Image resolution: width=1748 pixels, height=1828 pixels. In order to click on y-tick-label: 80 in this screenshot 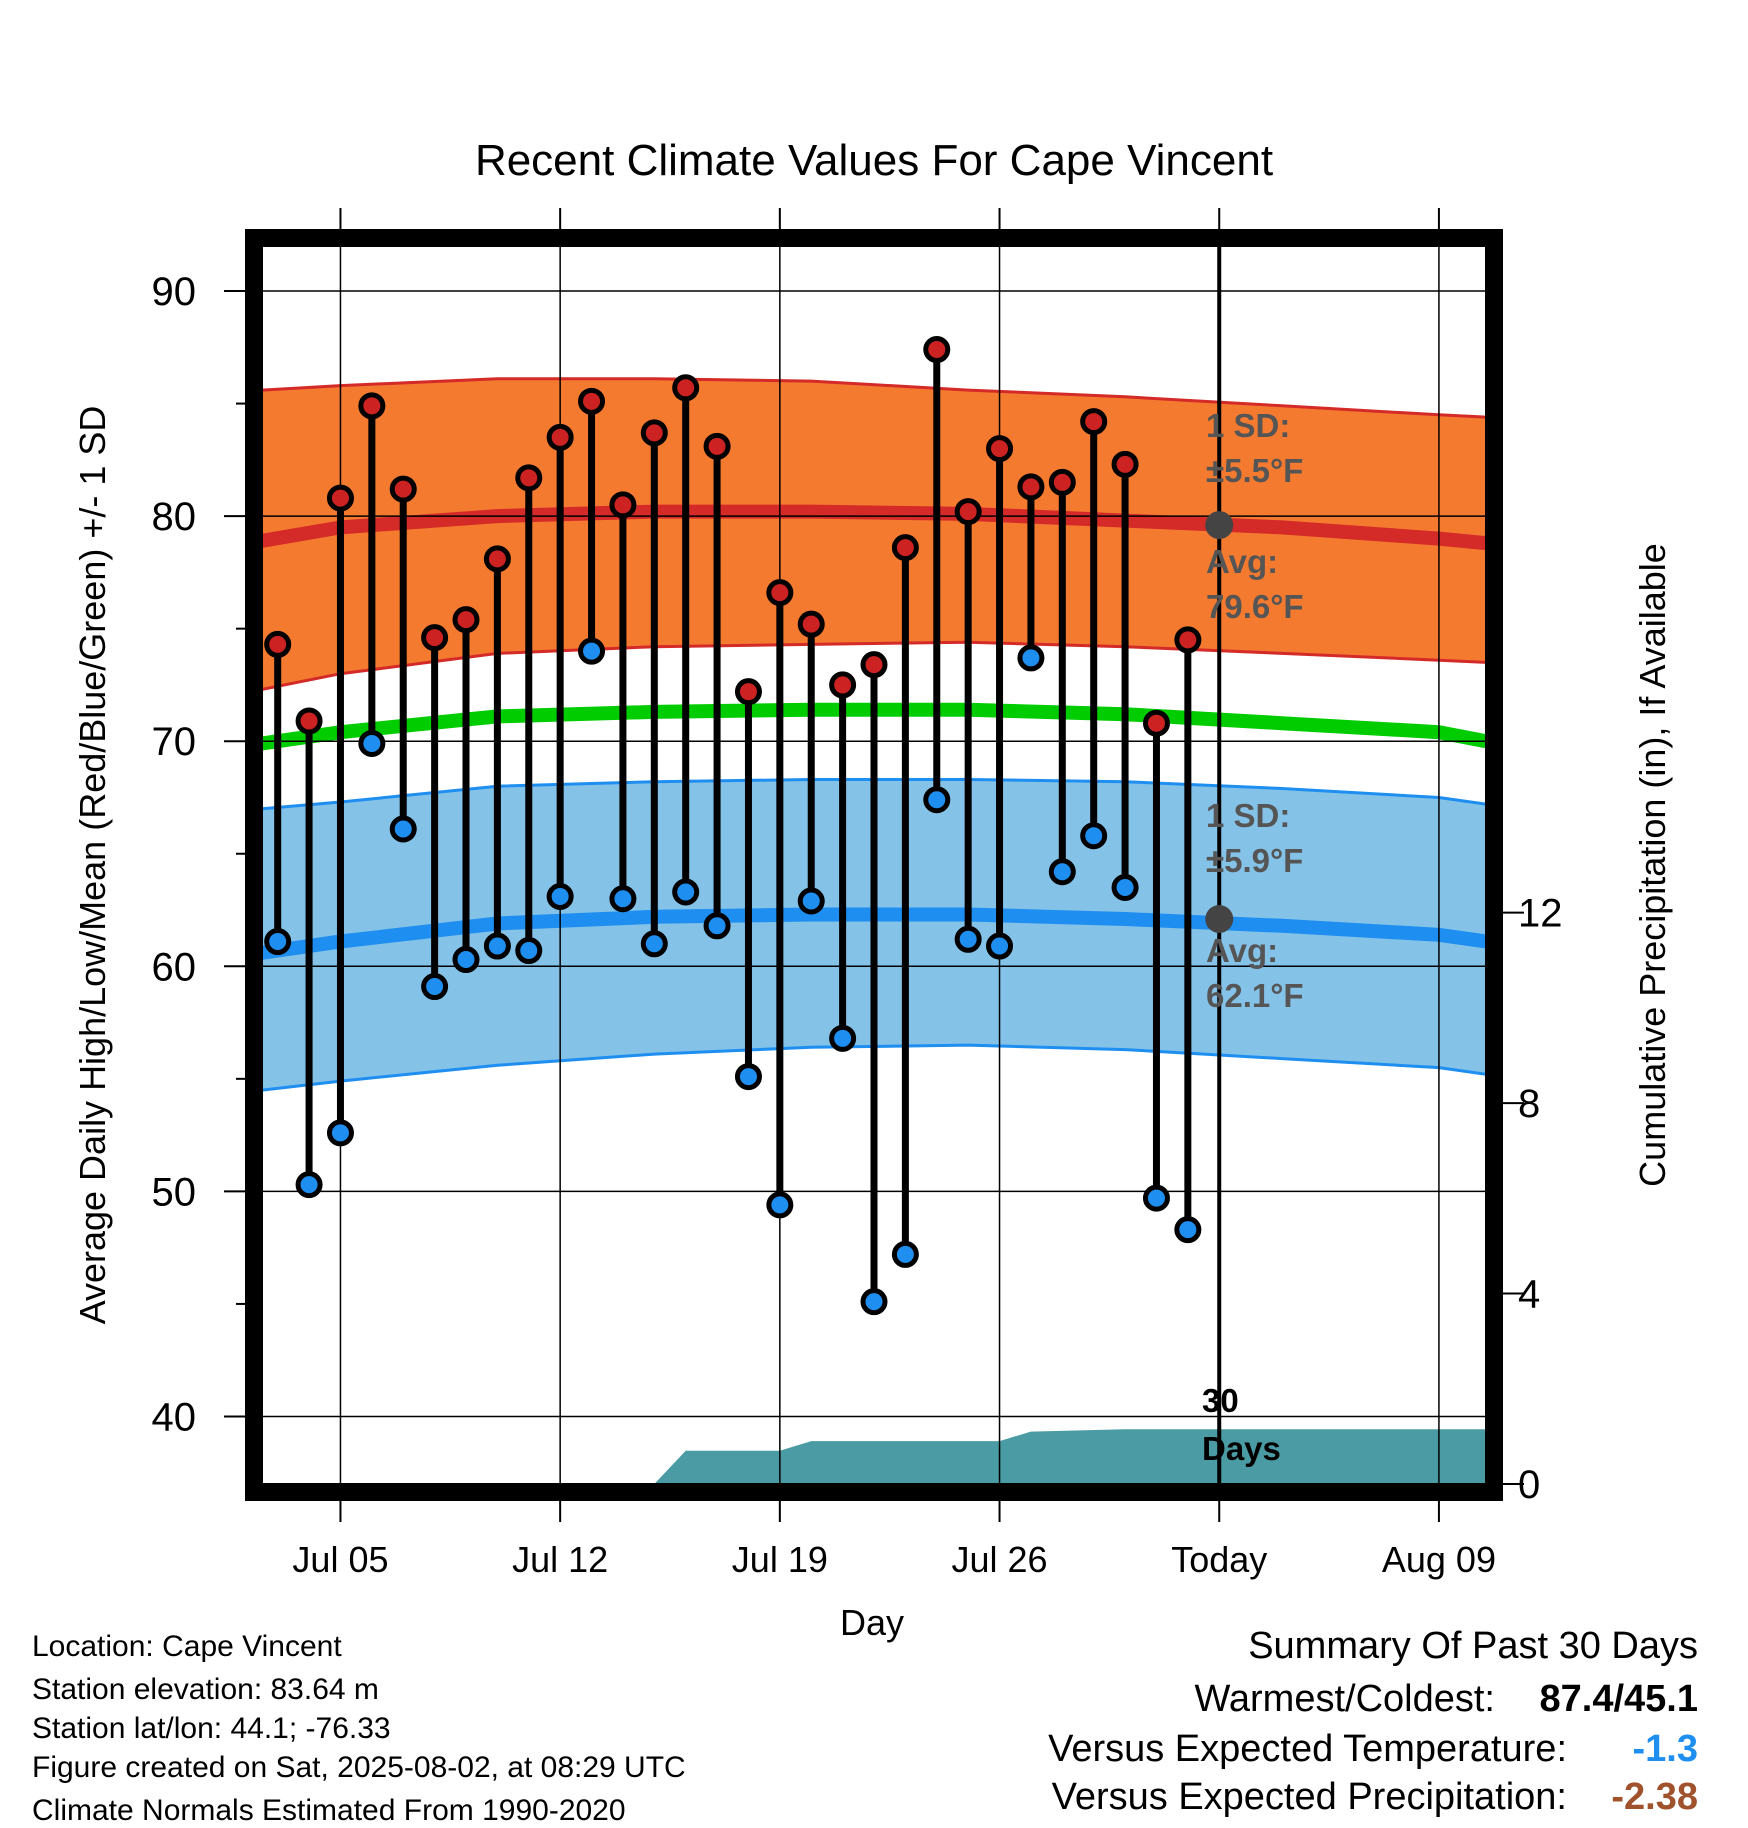, I will do `click(174, 517)`.